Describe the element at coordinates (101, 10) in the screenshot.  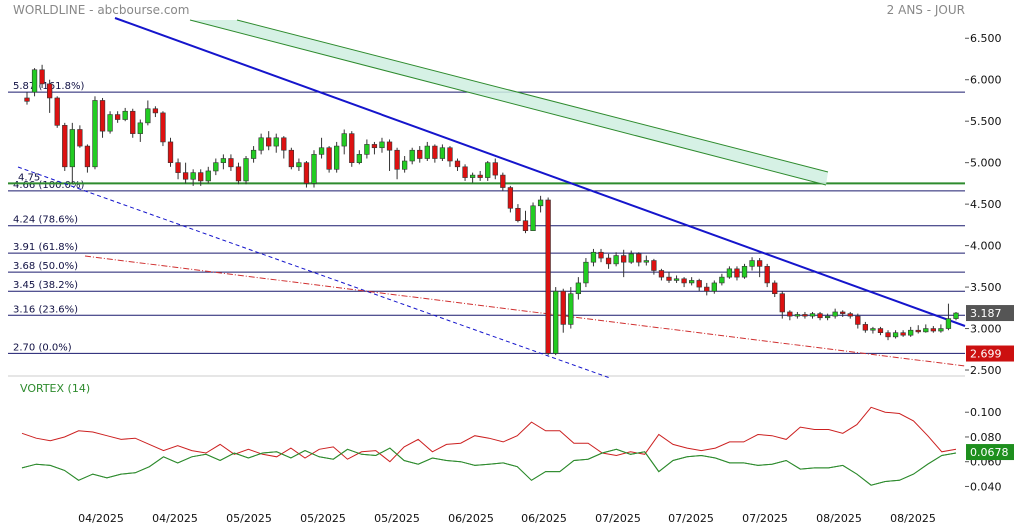
I see `chart-title: WORLDLINE - abcbourse.com` at that location.